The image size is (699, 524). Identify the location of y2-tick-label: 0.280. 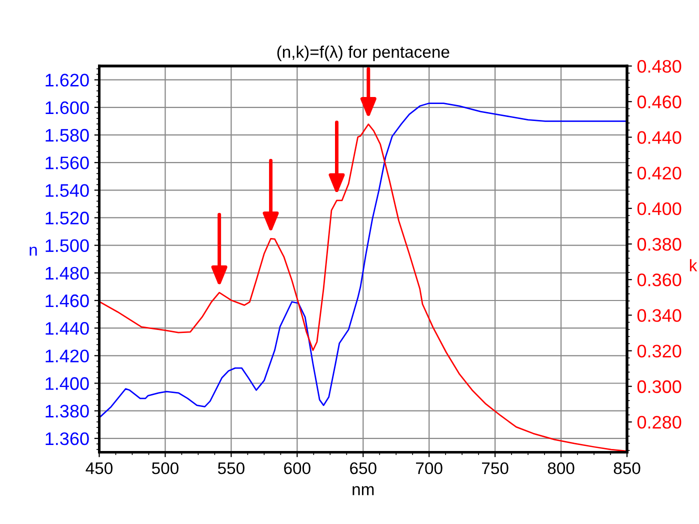
(659, 422).